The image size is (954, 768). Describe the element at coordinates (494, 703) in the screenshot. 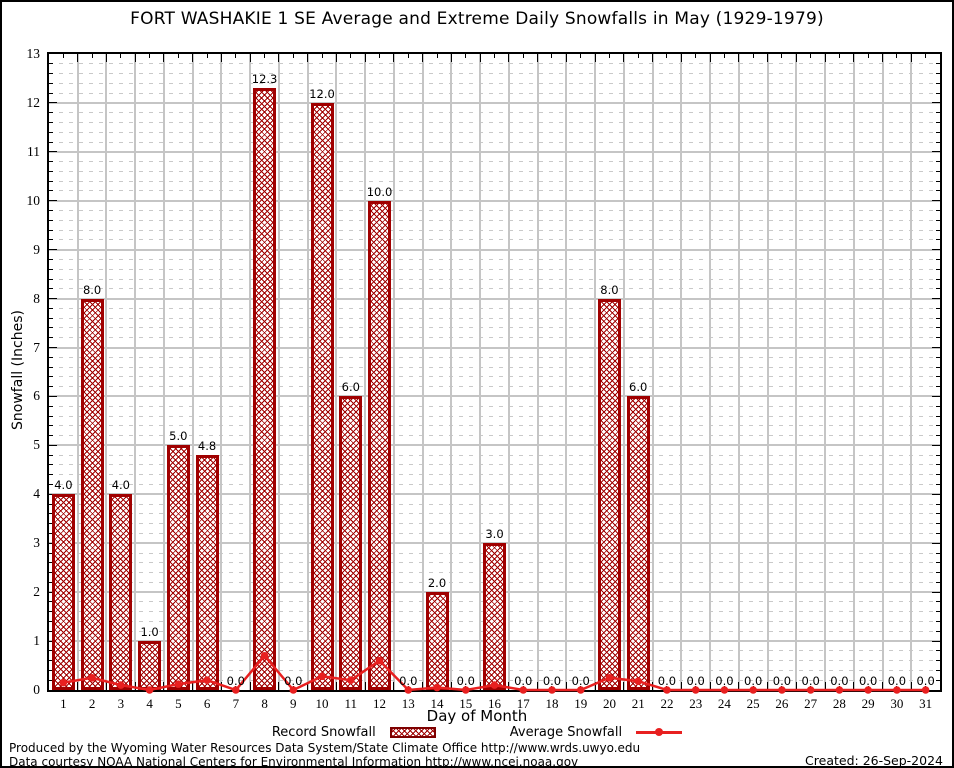

I see `x-tick-label: 16` at that location.